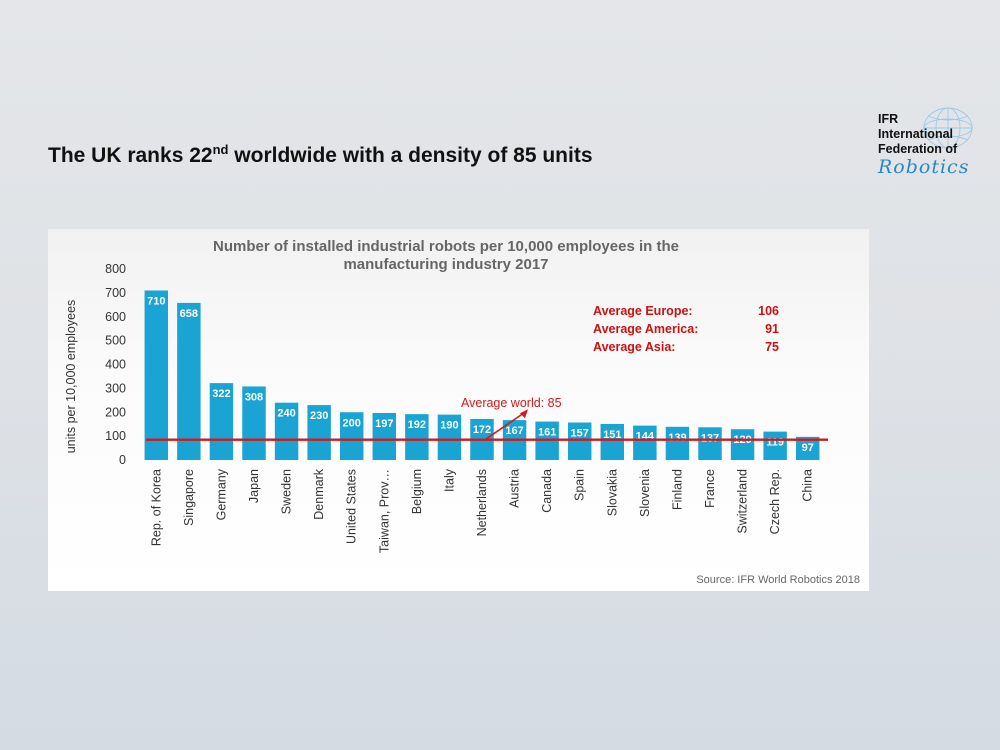 The image size is (1000, 750). Describe the element at coordinates (645, 493) in the screenshot. I see `category-label: Slovenia` at that location.